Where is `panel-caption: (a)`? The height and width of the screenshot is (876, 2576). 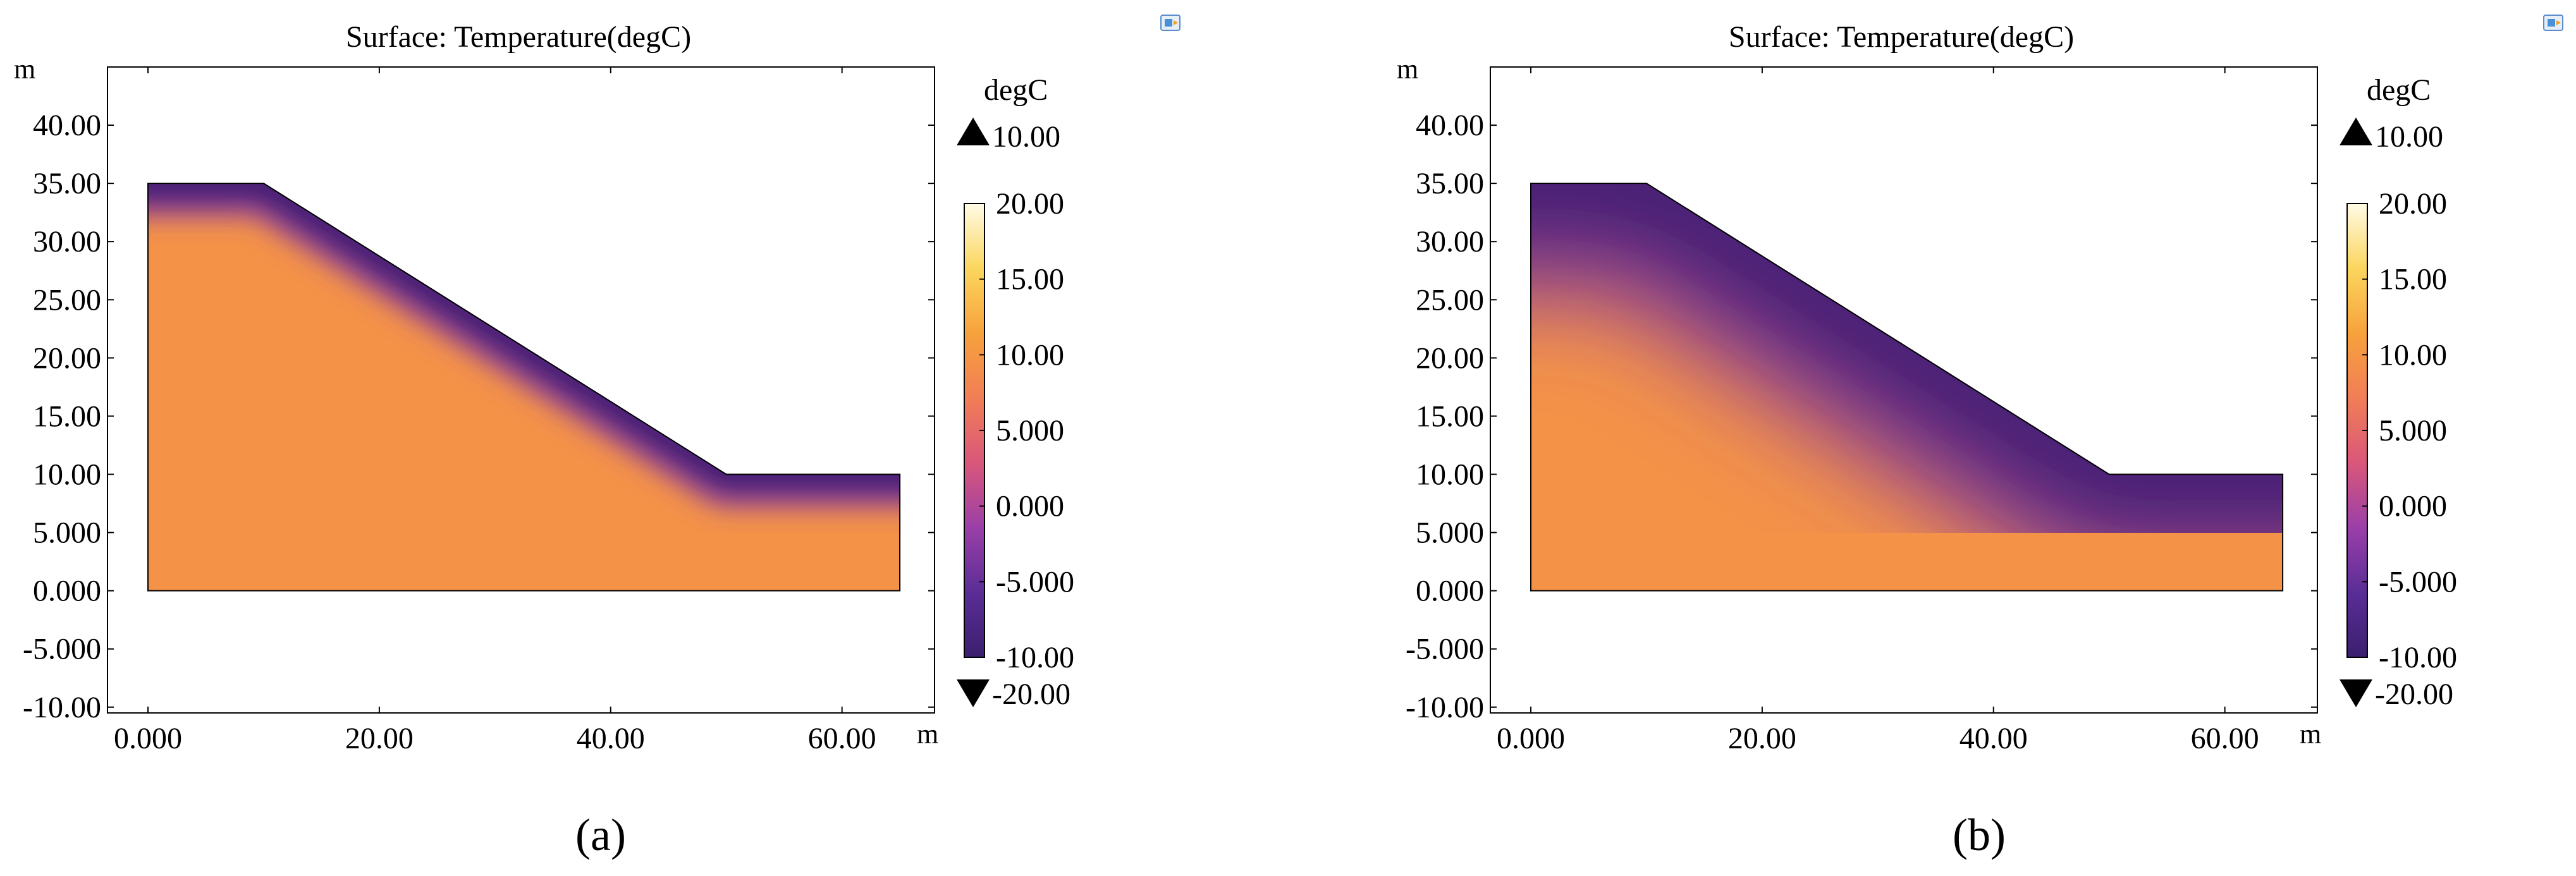 panel-caption: (a) is located at coordinates (600, 835).